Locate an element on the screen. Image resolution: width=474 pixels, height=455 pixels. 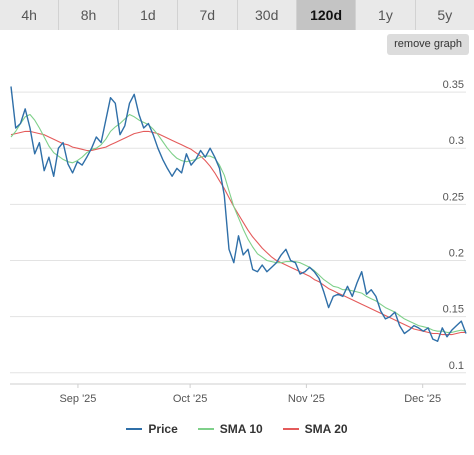
y-tick-label: 0.3 is located at coordinates (456, 141).